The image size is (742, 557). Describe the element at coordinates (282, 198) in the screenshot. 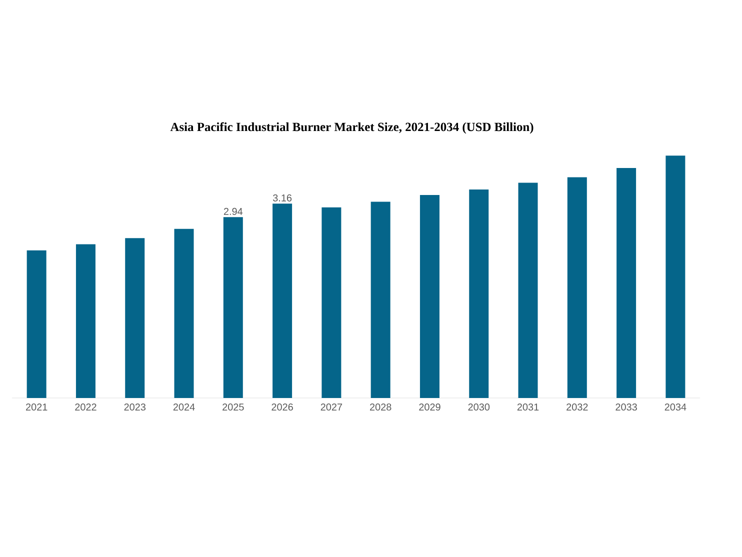

I see `data-label: 3.16` at that location.